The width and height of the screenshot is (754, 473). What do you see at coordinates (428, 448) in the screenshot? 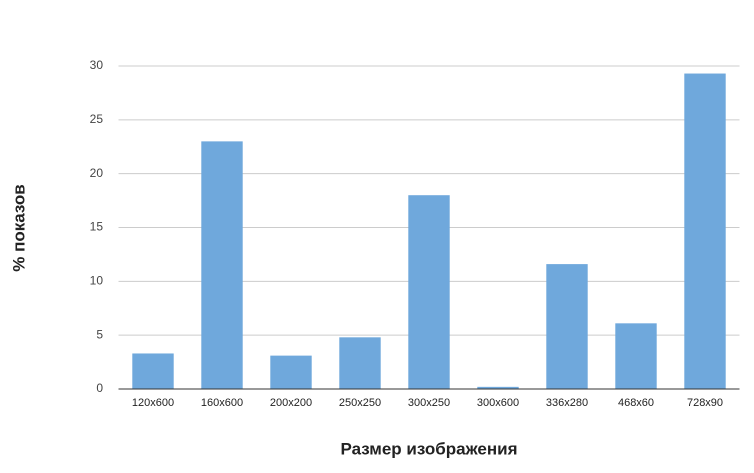
I see `x-axis-title: Размер изображения` at bounding box center [428, 448].